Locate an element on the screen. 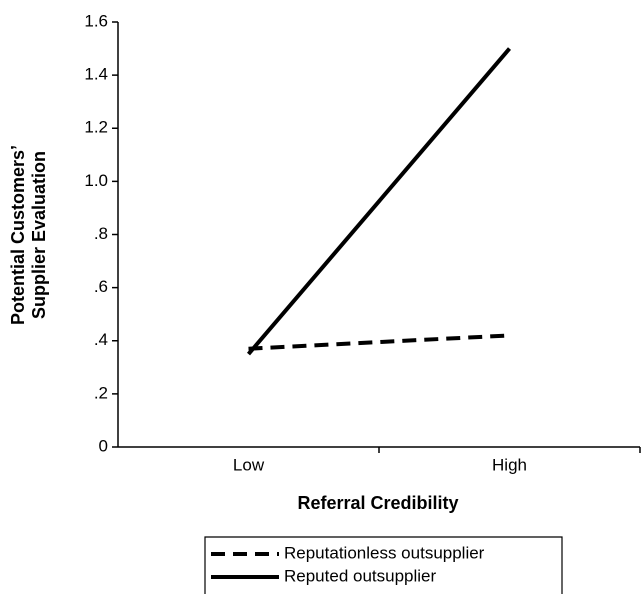 The width and height of the screenshot is (642, 594). y-tick-label: .8 is located at coordinates (101, 233).